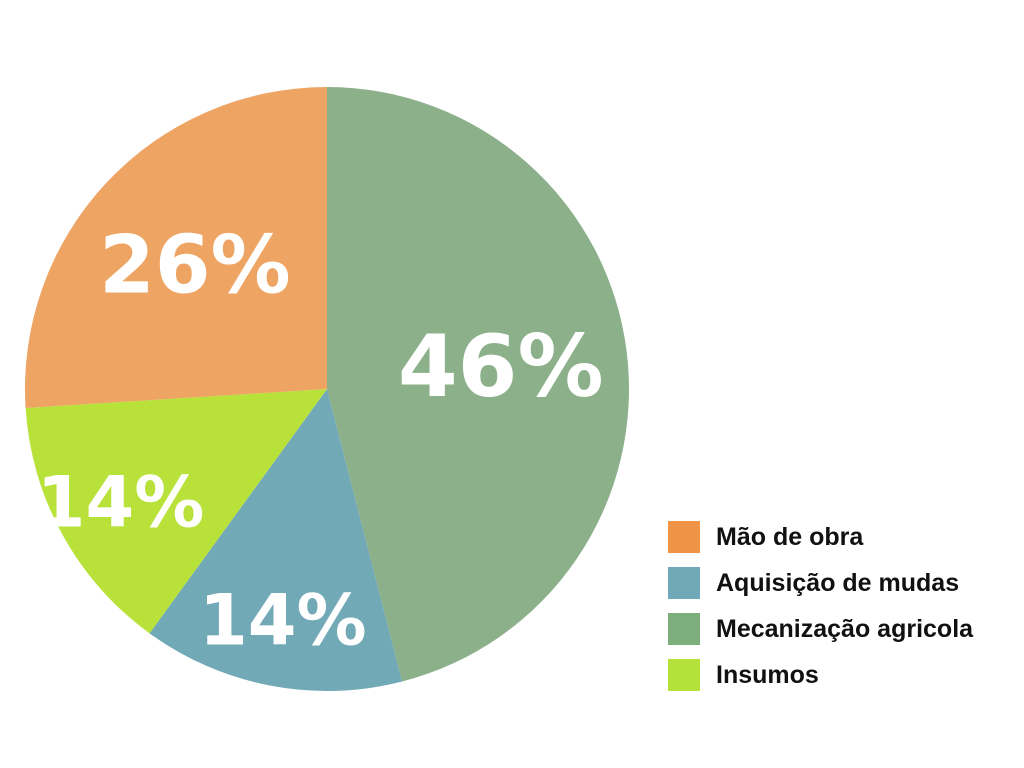 This screenshot has height=768, width=1024. I want to click on legend-label-insumos: Insumos, so click(767, 674).